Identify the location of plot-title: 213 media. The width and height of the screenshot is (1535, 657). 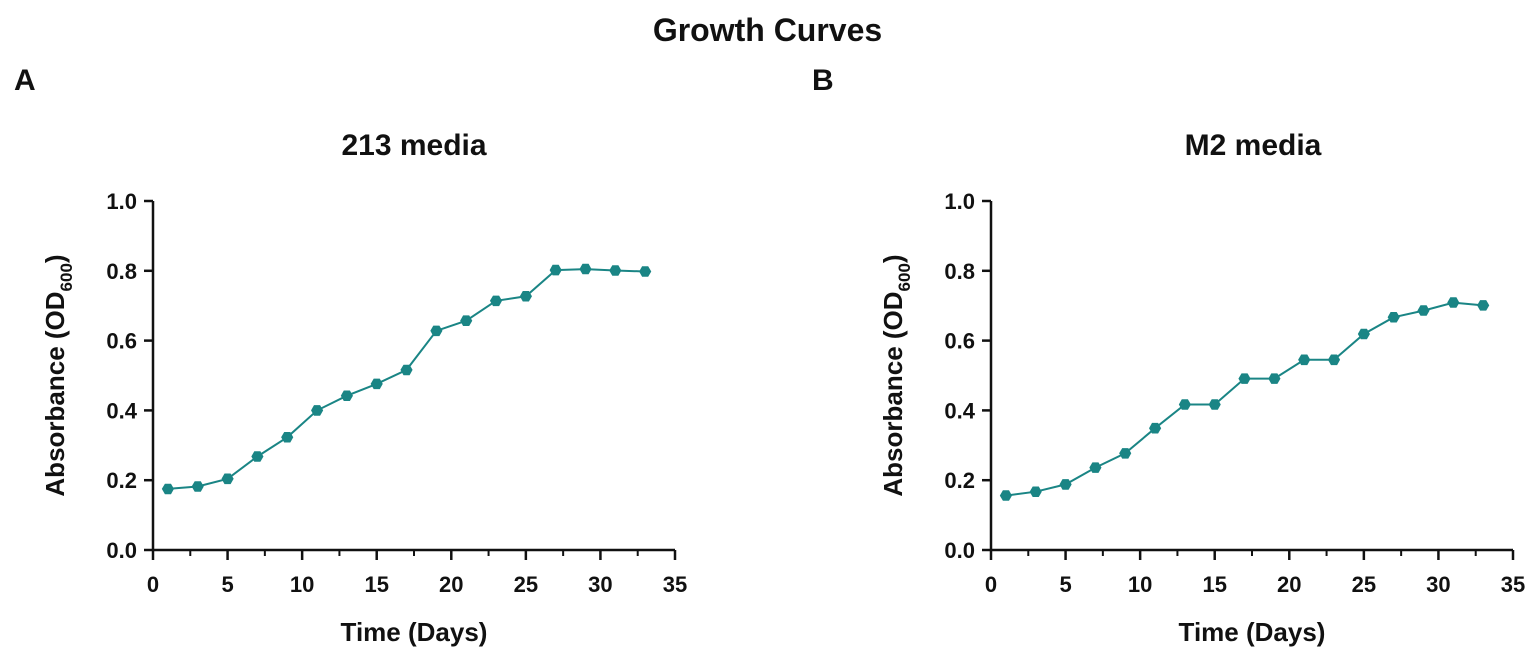
(413, 145).